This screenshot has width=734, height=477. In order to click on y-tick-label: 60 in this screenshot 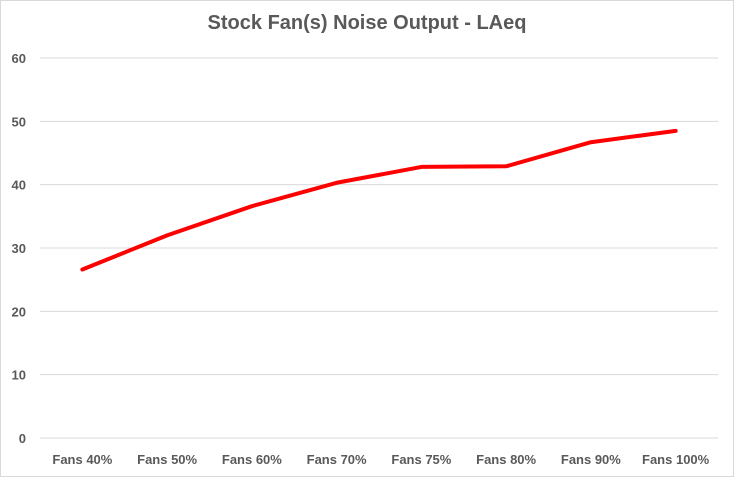, I will do `click(19, 58)`.